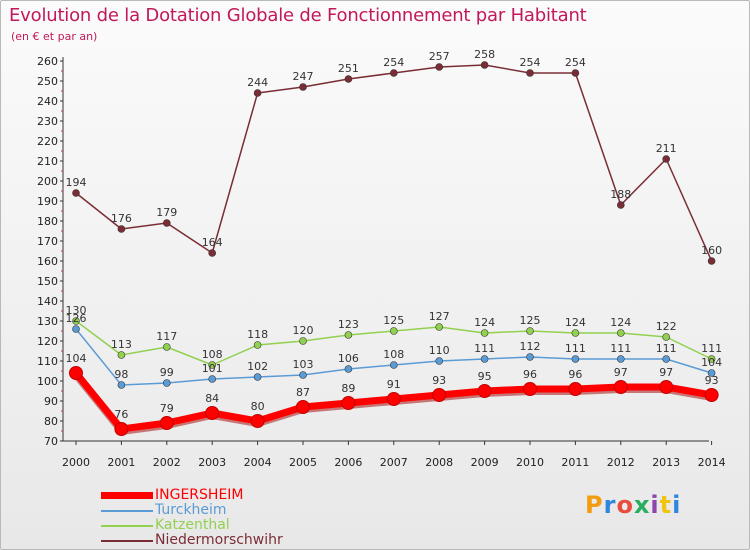  I want to click on y-tick-label: 240, so click(47, 101).